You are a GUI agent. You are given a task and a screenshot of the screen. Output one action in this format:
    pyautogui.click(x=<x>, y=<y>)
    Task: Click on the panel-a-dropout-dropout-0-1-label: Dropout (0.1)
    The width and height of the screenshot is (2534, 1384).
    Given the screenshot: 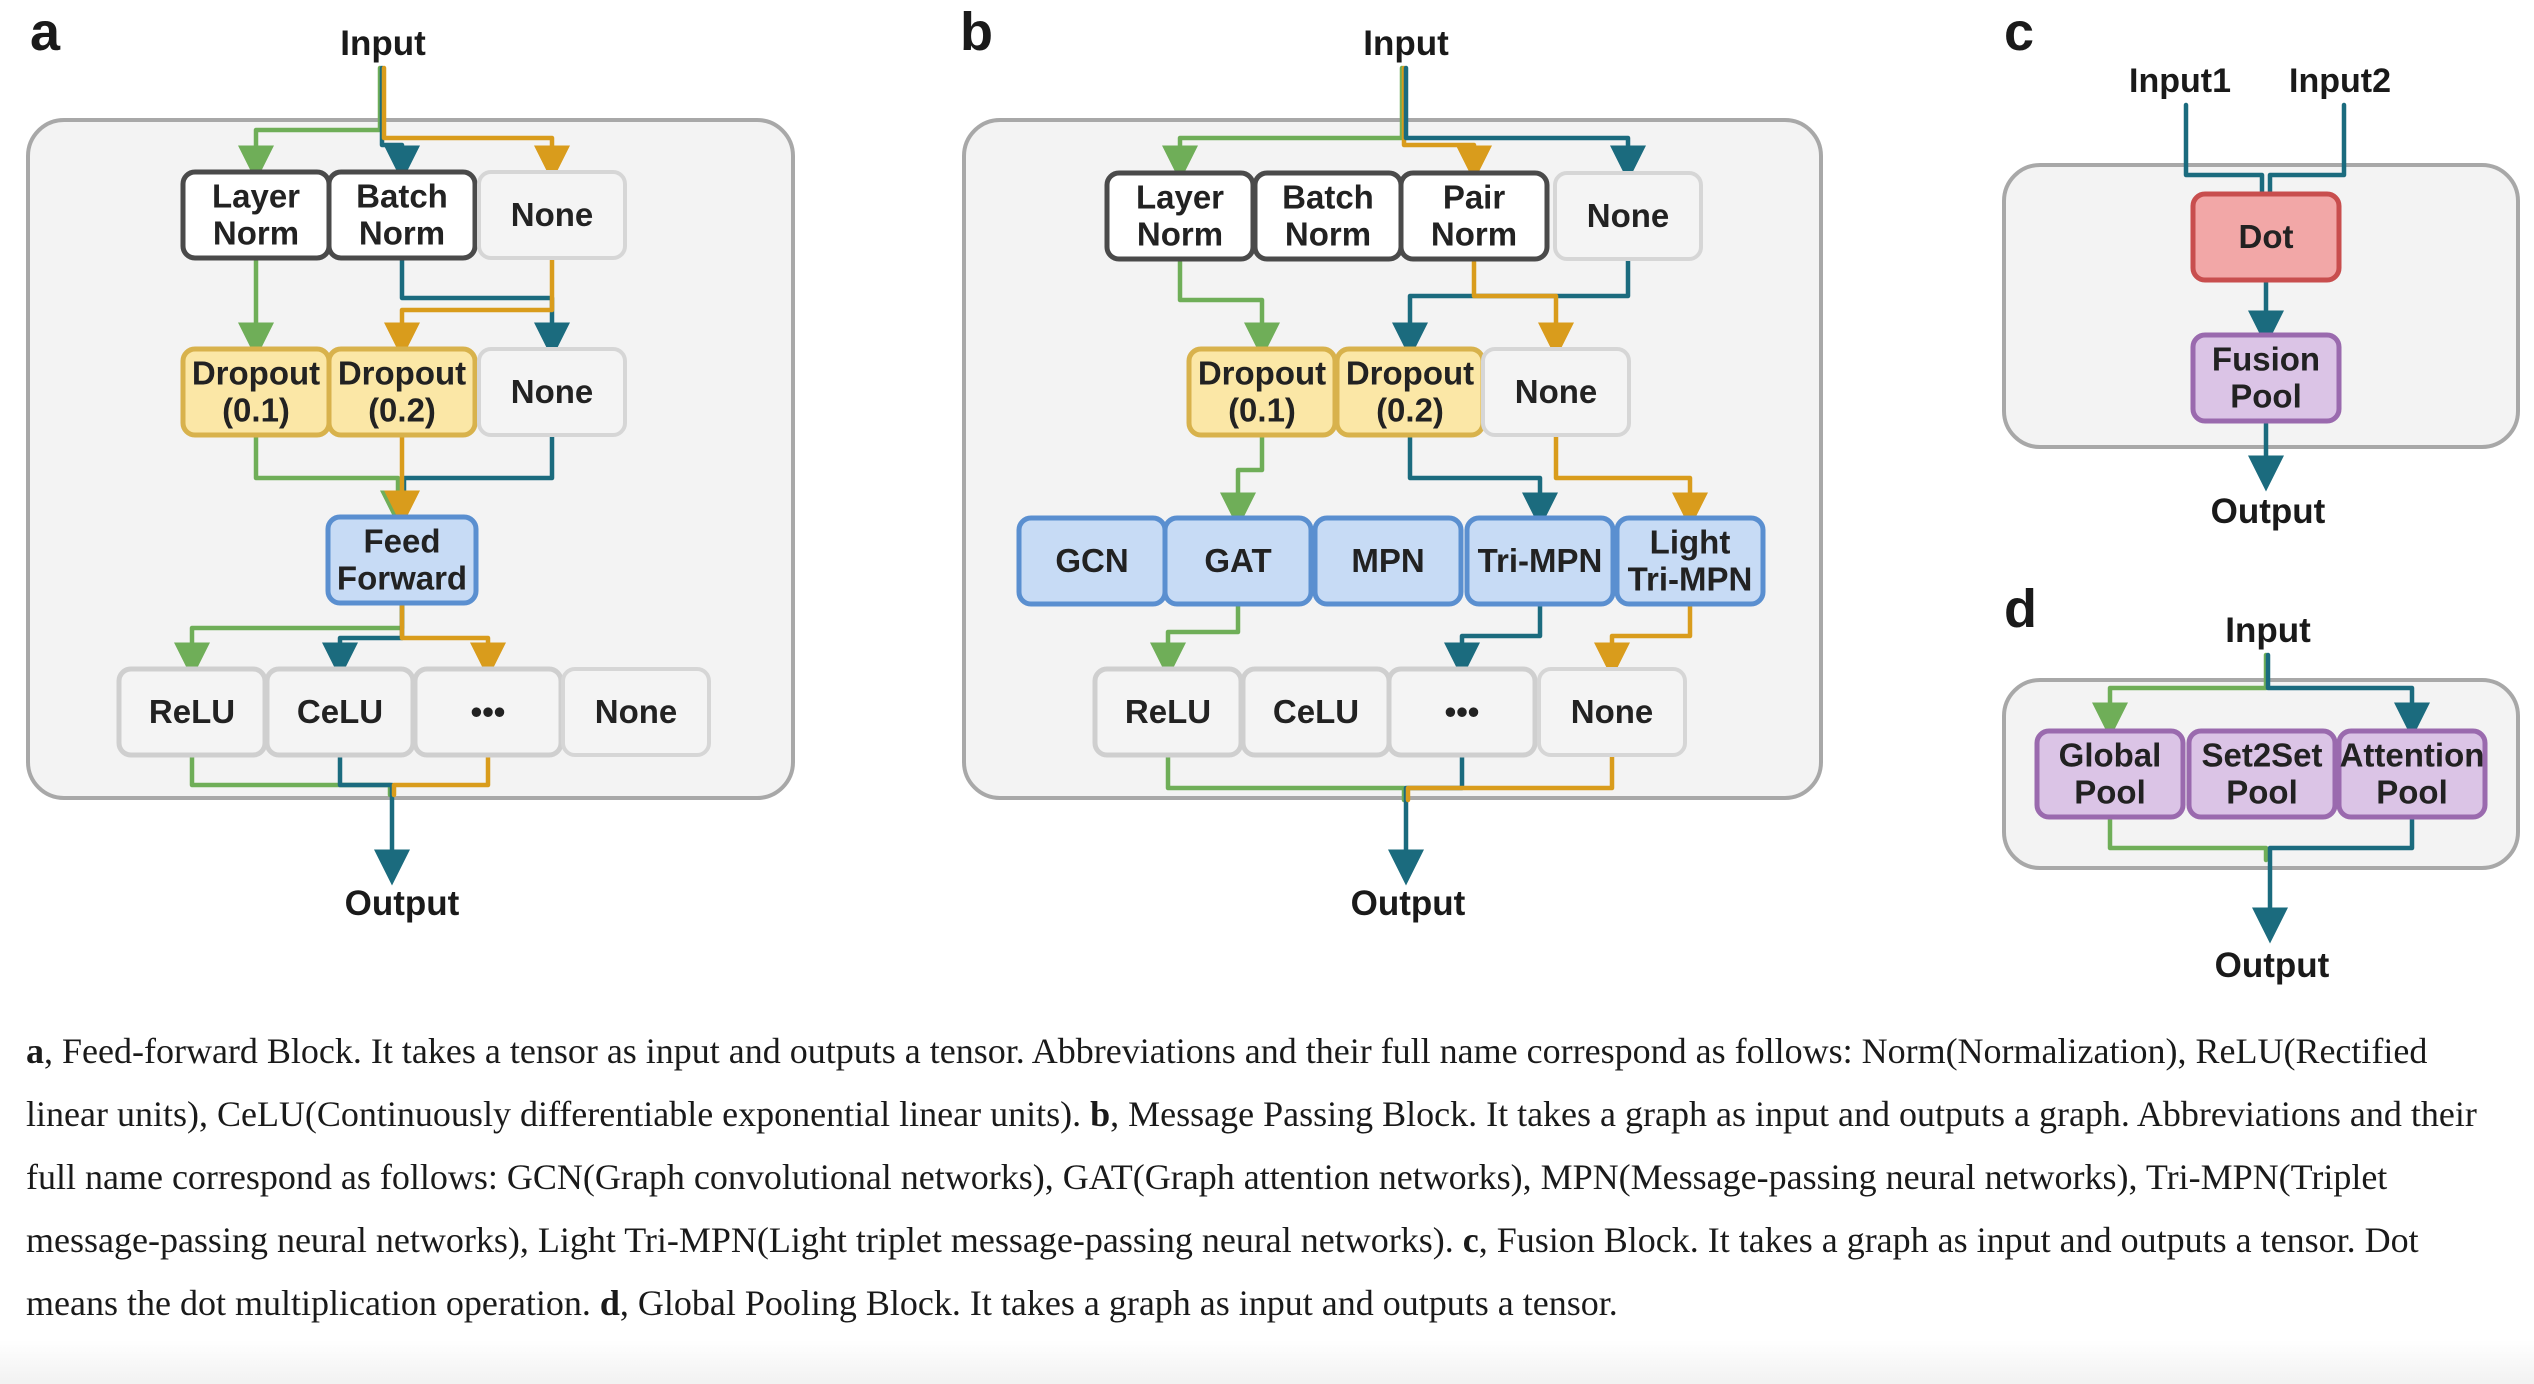 What is the action you would take?
    pyautogui.click(x=256, y=392)
    